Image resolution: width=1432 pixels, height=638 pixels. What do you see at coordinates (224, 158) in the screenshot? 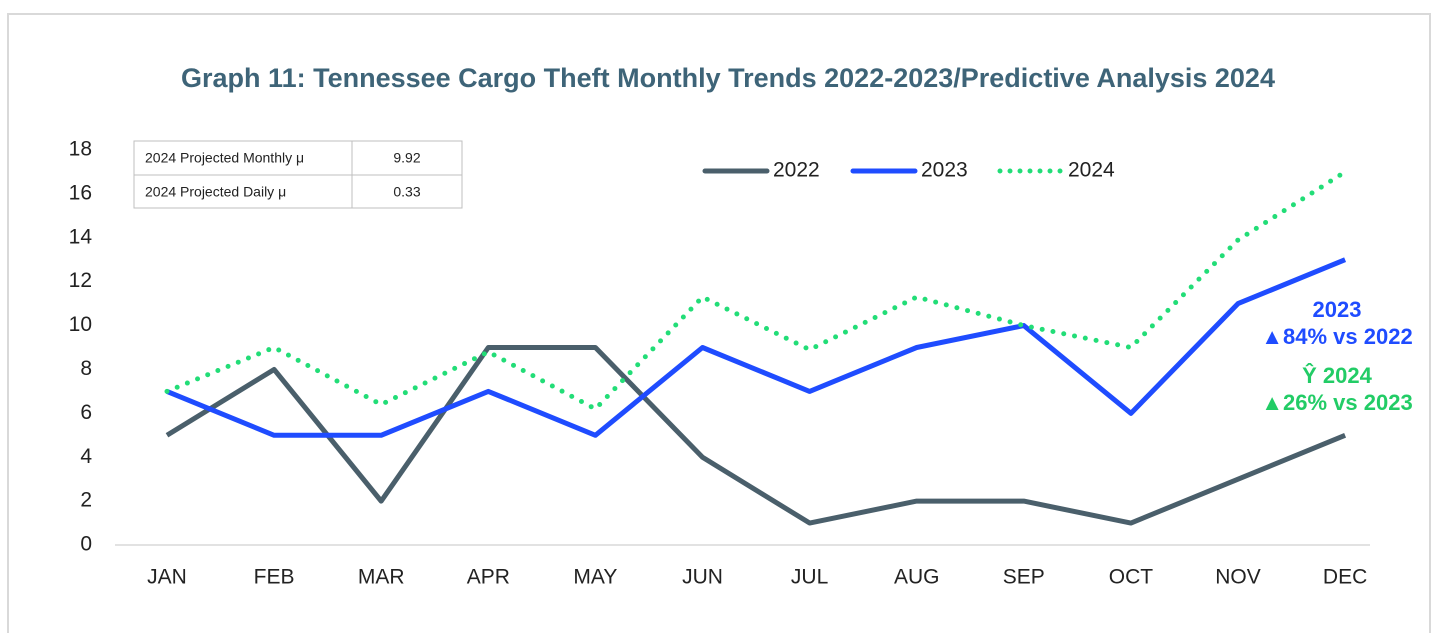
I see `table-cell: 2024 Projected Monthly μ` at bounding box center [224, 158].